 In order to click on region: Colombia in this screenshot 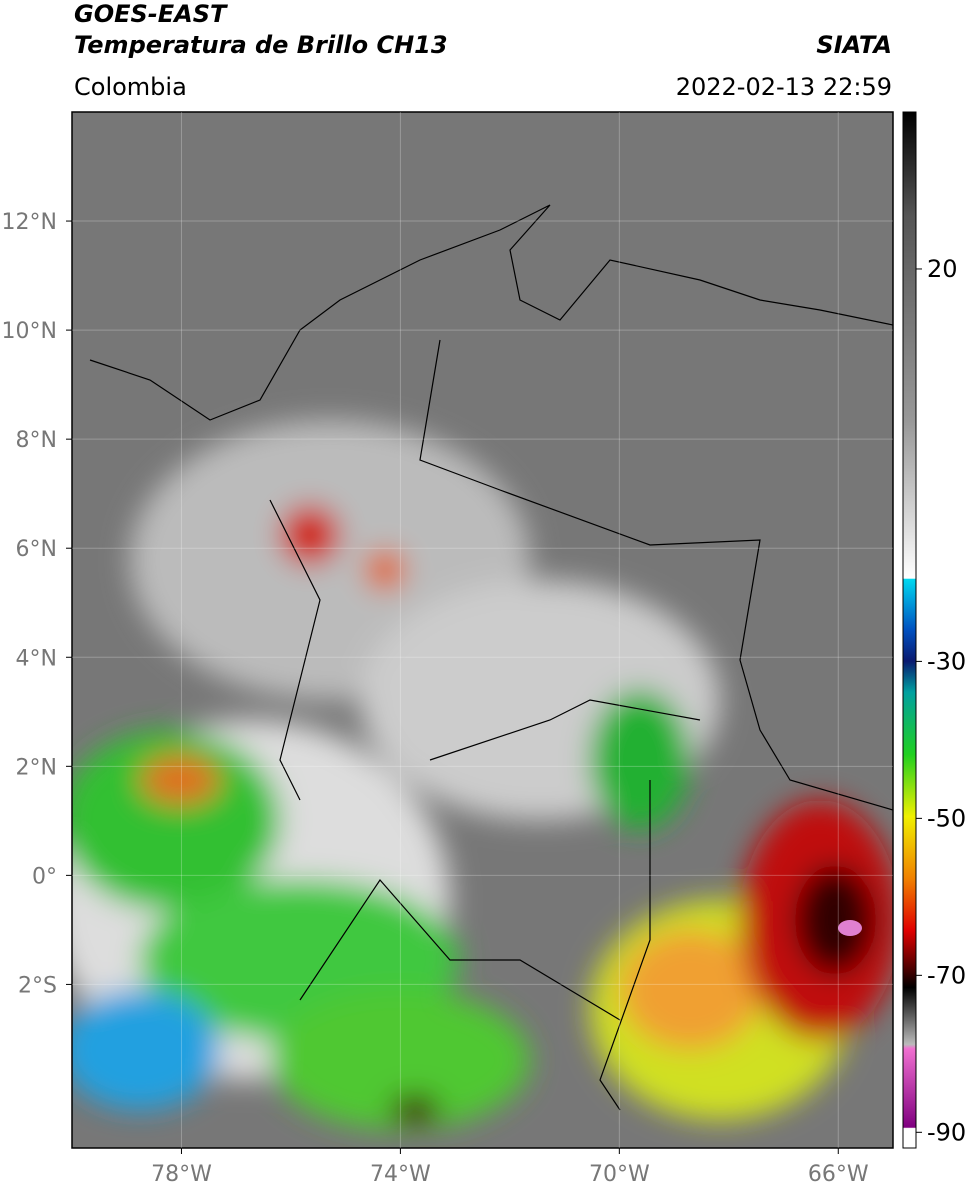, I will do `click(130, 87)`.